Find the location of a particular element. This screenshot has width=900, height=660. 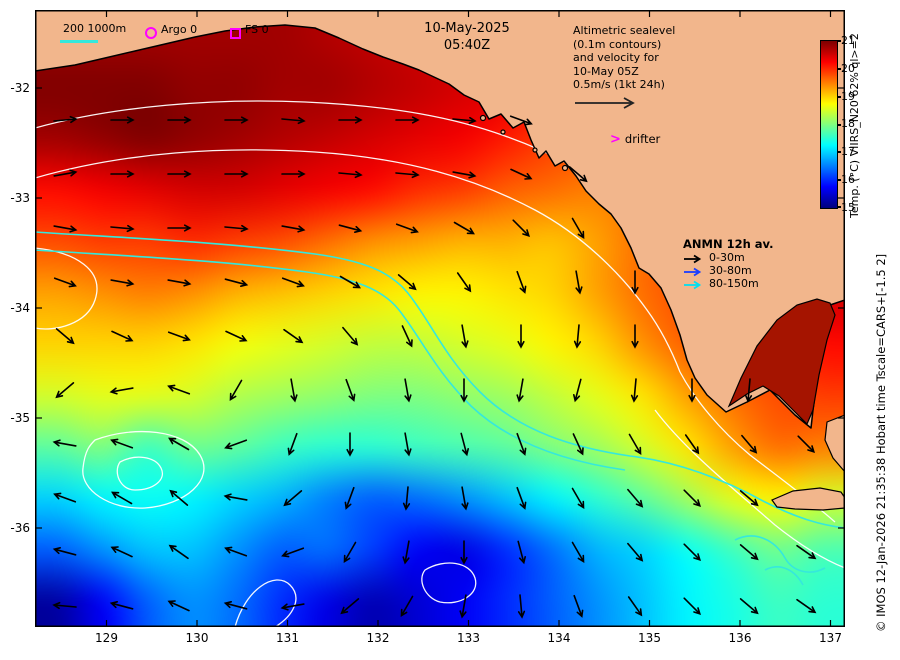

isobath-legend-label: 200 1000m is located at coordinates (95, 28).